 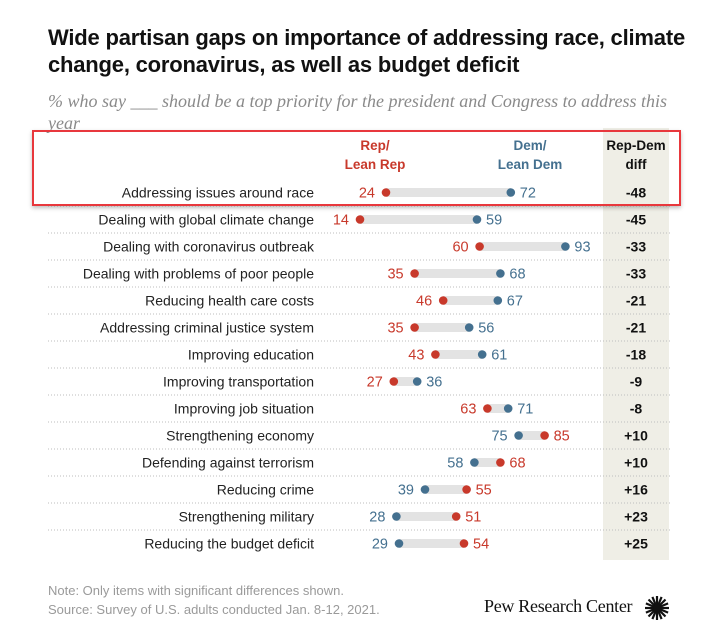 What do you see at coordinates (636, 517) in the screenshot?
I see `diff-value: +23` at bounding box center [636, 517].